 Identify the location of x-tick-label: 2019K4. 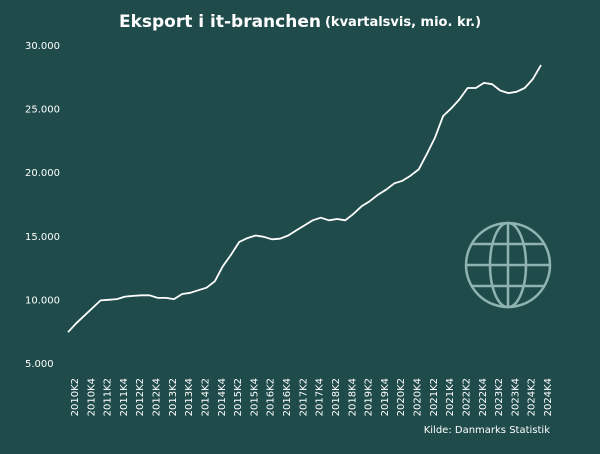
(385, 397).